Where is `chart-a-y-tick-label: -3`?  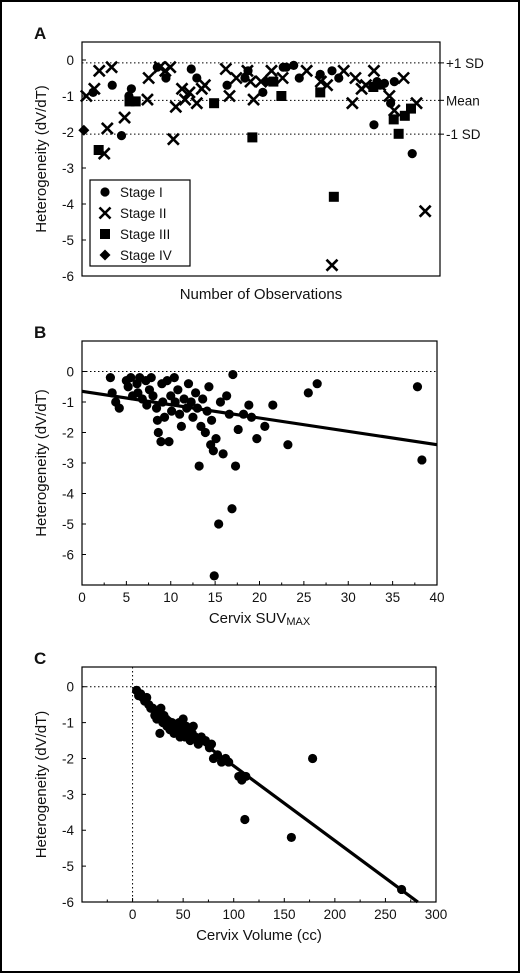 chart-a-y-tick-label: -3 is located at coordinates (68, 168).